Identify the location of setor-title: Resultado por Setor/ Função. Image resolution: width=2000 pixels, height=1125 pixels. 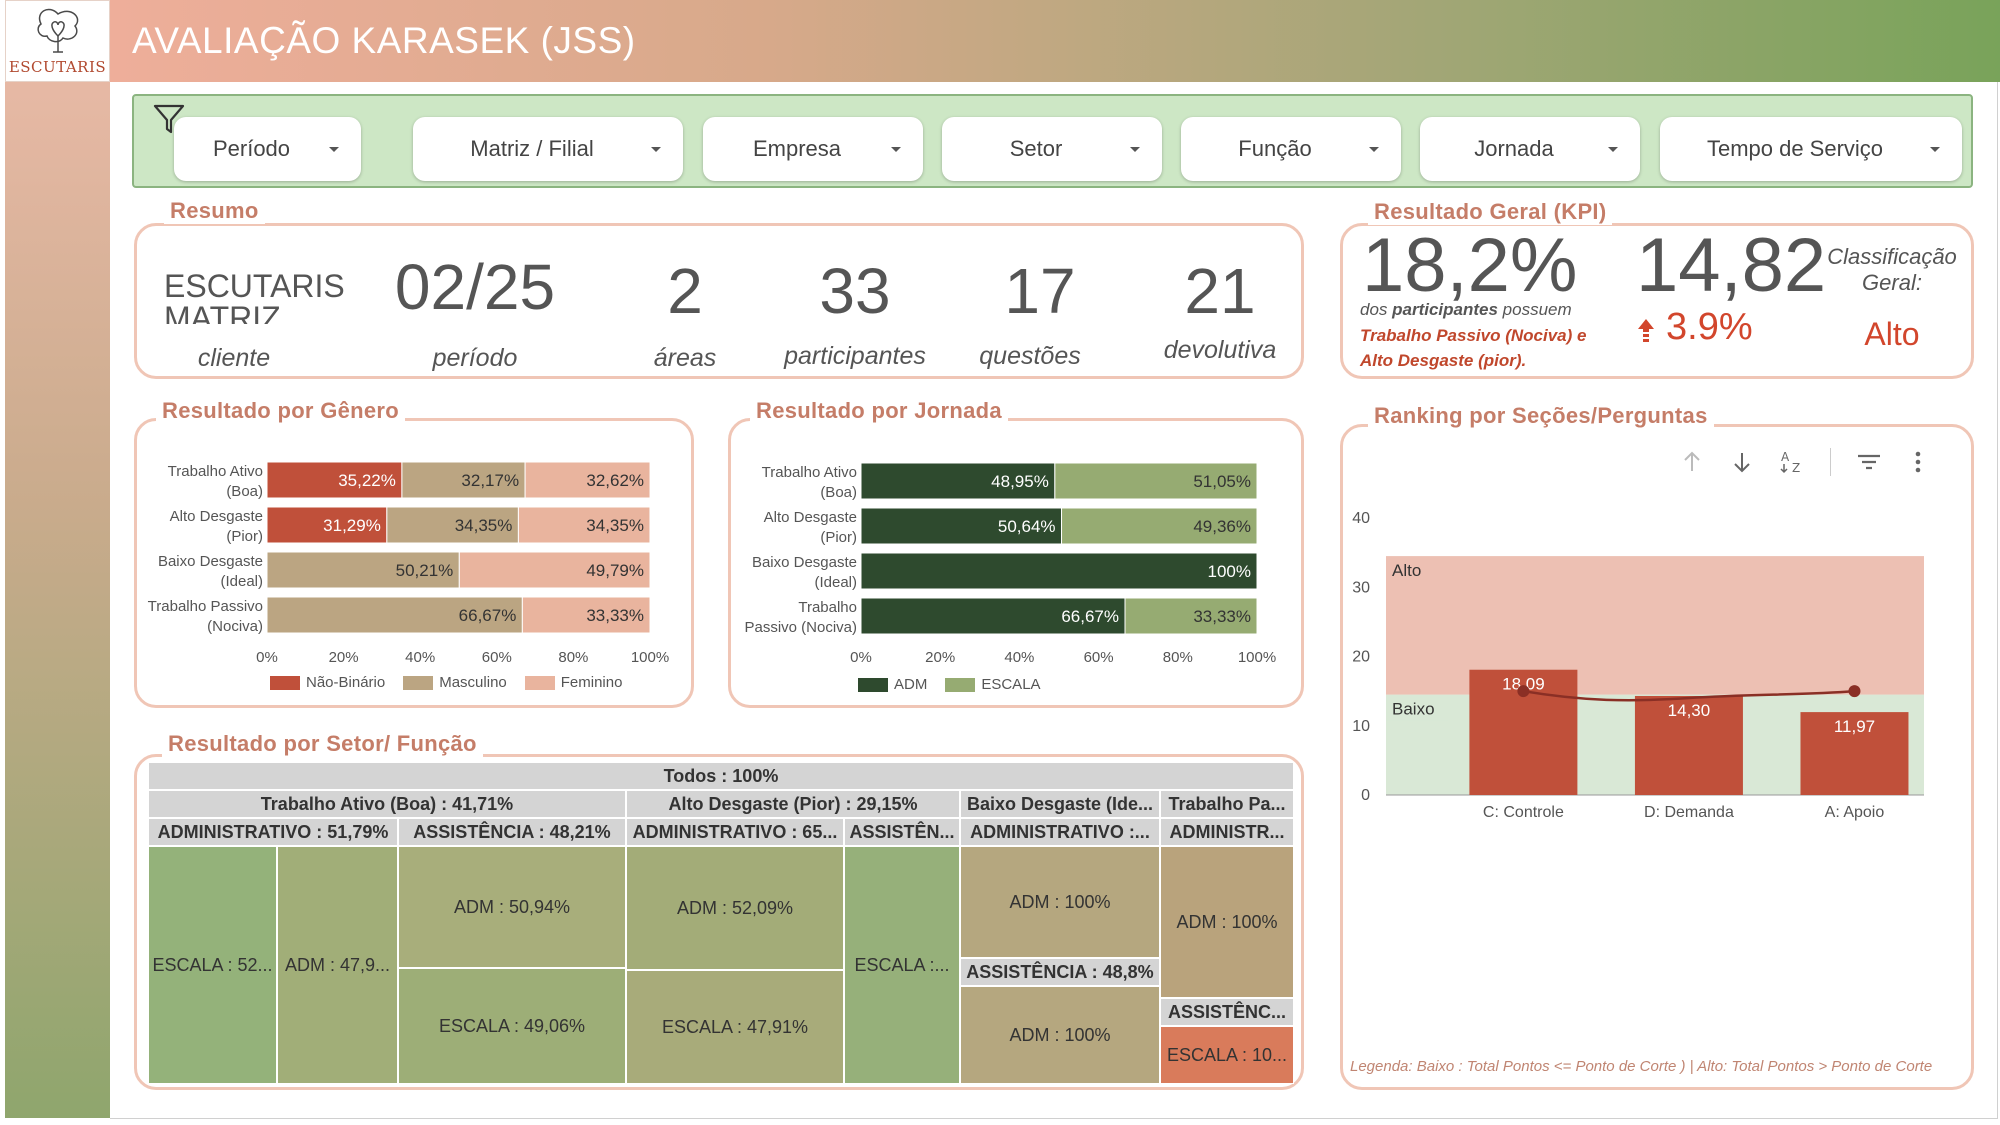
(322, 744).